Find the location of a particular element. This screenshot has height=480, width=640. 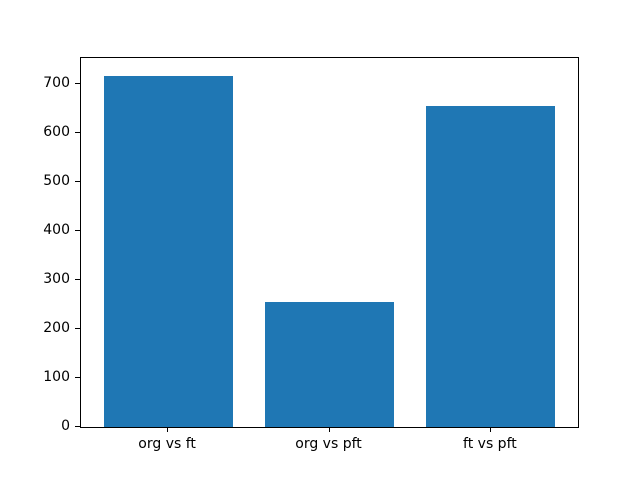

y-tick-label: 500 is located at coordinates (56, 181).